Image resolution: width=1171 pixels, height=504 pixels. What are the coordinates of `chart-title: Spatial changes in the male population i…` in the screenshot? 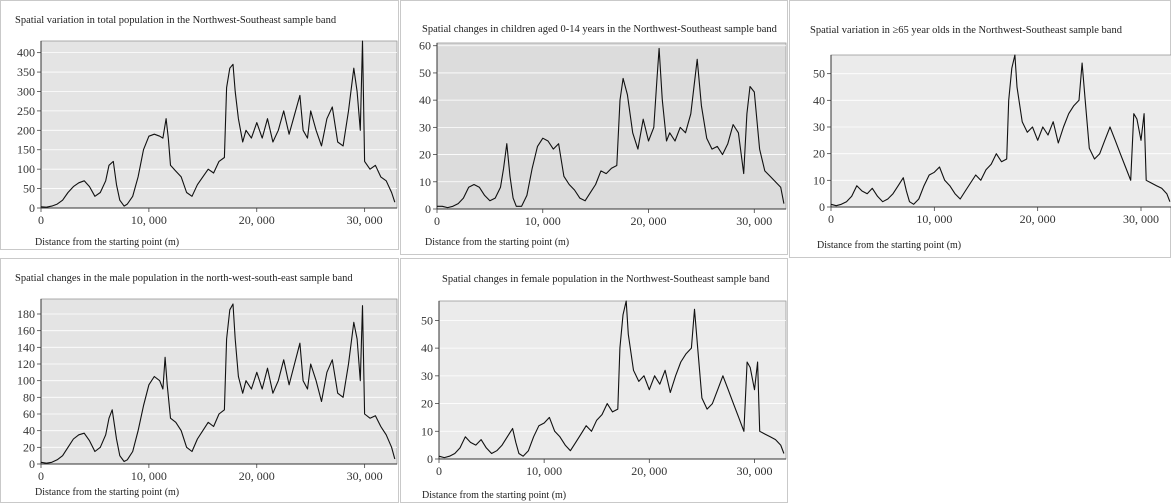 It's located at (184, 278).